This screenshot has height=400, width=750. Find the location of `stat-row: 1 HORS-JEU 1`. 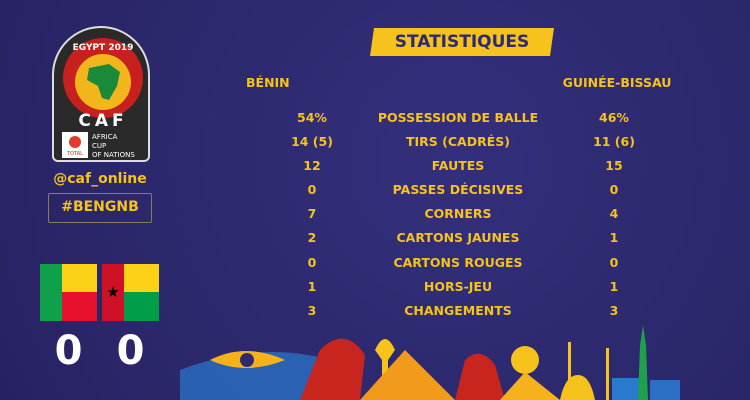

stat-row: 1 HORS-JEU 1 is located at coordinates (375, 289).